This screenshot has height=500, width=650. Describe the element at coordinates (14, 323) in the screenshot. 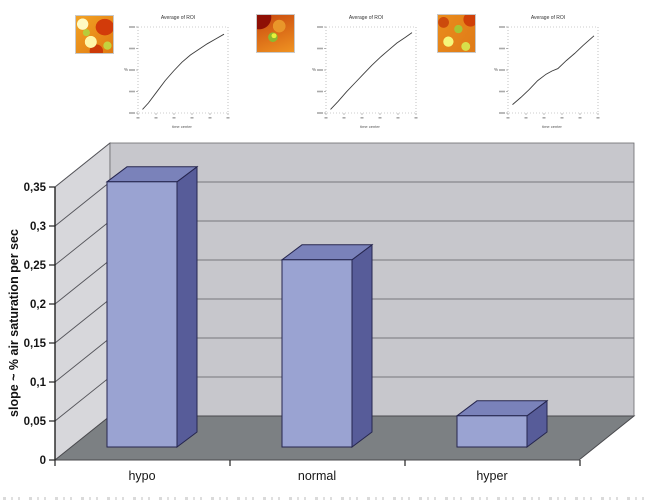

I see `y-axis-title: slope ~ % air saturation per sec` at that location.